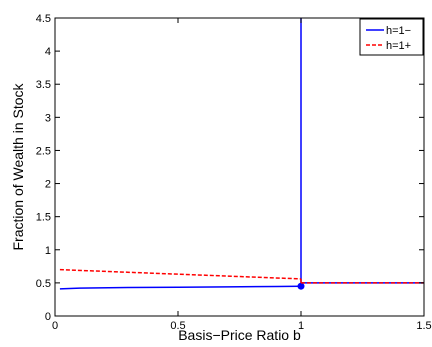  What do you see at coordinates (18, 166) in the screenshot?
I see `y-axis-label: Fraction of Wealth in Stock` at bounding box center [18, 166].